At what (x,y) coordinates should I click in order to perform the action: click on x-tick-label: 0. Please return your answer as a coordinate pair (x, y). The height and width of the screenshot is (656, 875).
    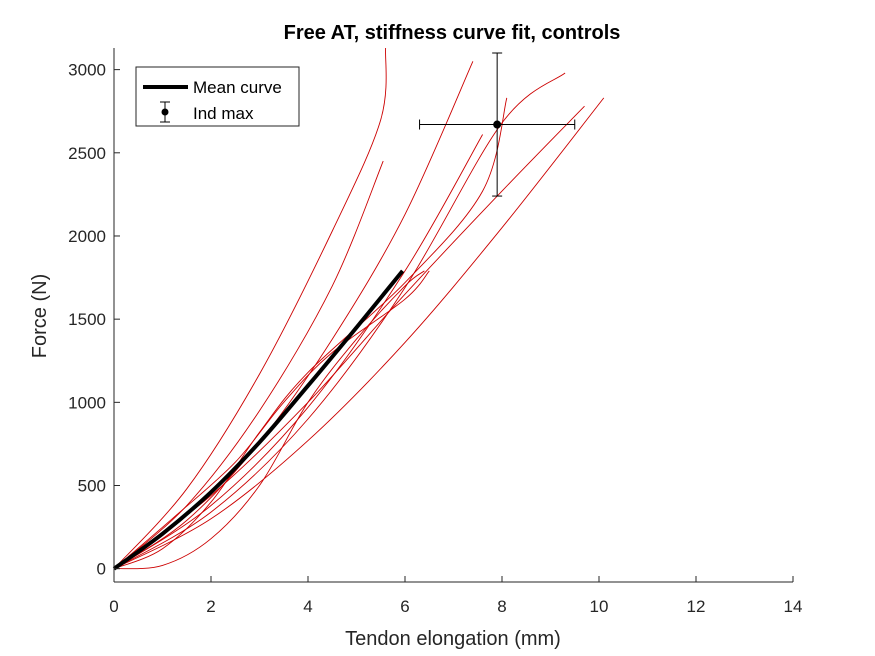
    Looking at the image, I should click on (113, 606).